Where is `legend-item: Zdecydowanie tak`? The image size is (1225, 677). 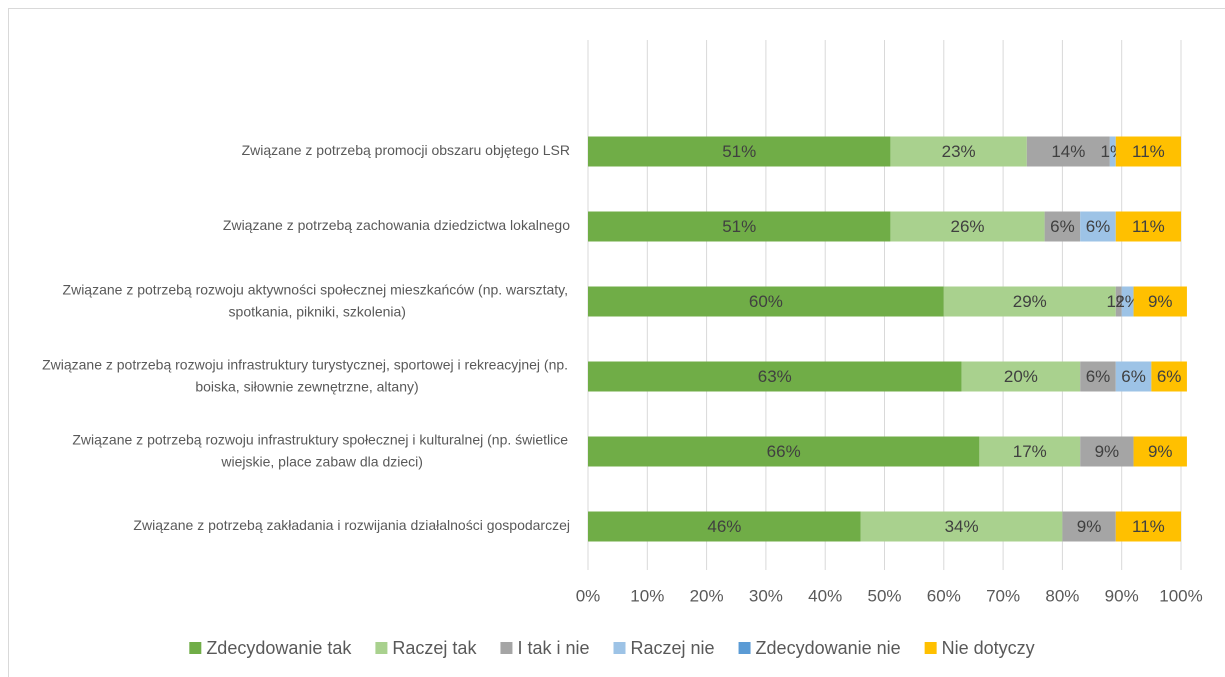 legend-item: Zdecydowanie tak is located at coordinates (270, 648).